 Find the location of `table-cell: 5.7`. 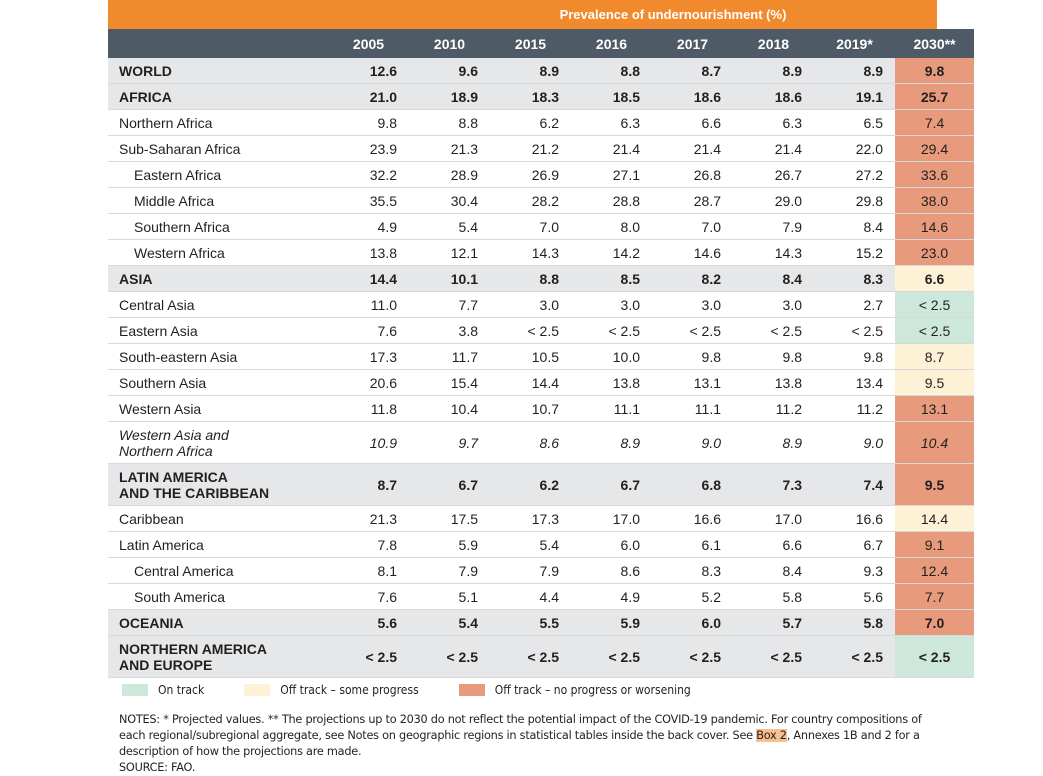

table-cell: 5.7 is located at coordinates (773, 622).